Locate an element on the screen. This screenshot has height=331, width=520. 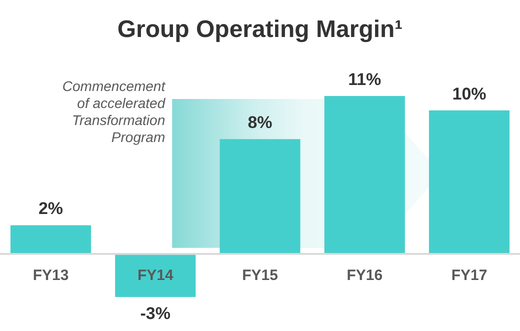
data-label: 2% is located at coordinates (51, 208).